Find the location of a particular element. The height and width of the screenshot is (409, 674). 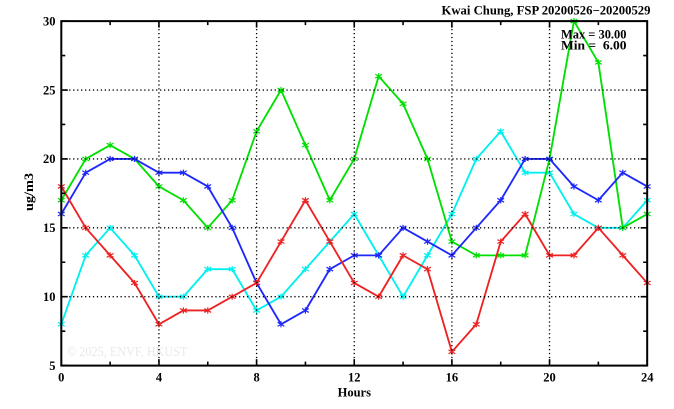

svg-text: 4 is located at coordinates (159, 377).